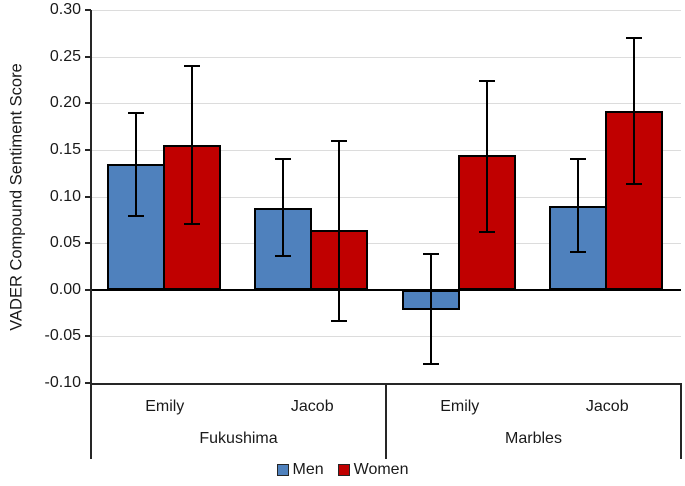 The width and height of the screenshot is (685, 486). Describe the element at coordinates (65, 56) in the screenshot. I see `y-tick-label: 0.25` at that location.